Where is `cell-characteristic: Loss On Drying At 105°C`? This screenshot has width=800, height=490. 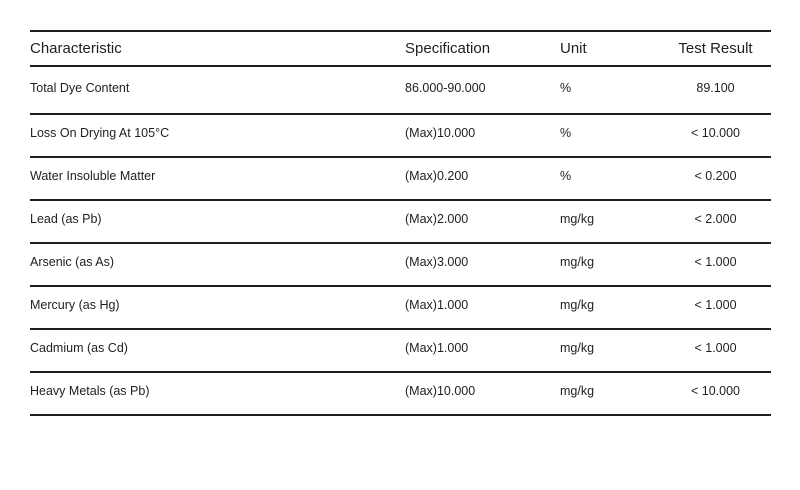 cell-characteristic: Loss On Drying At 105°C is located at coordinates (217, 136).